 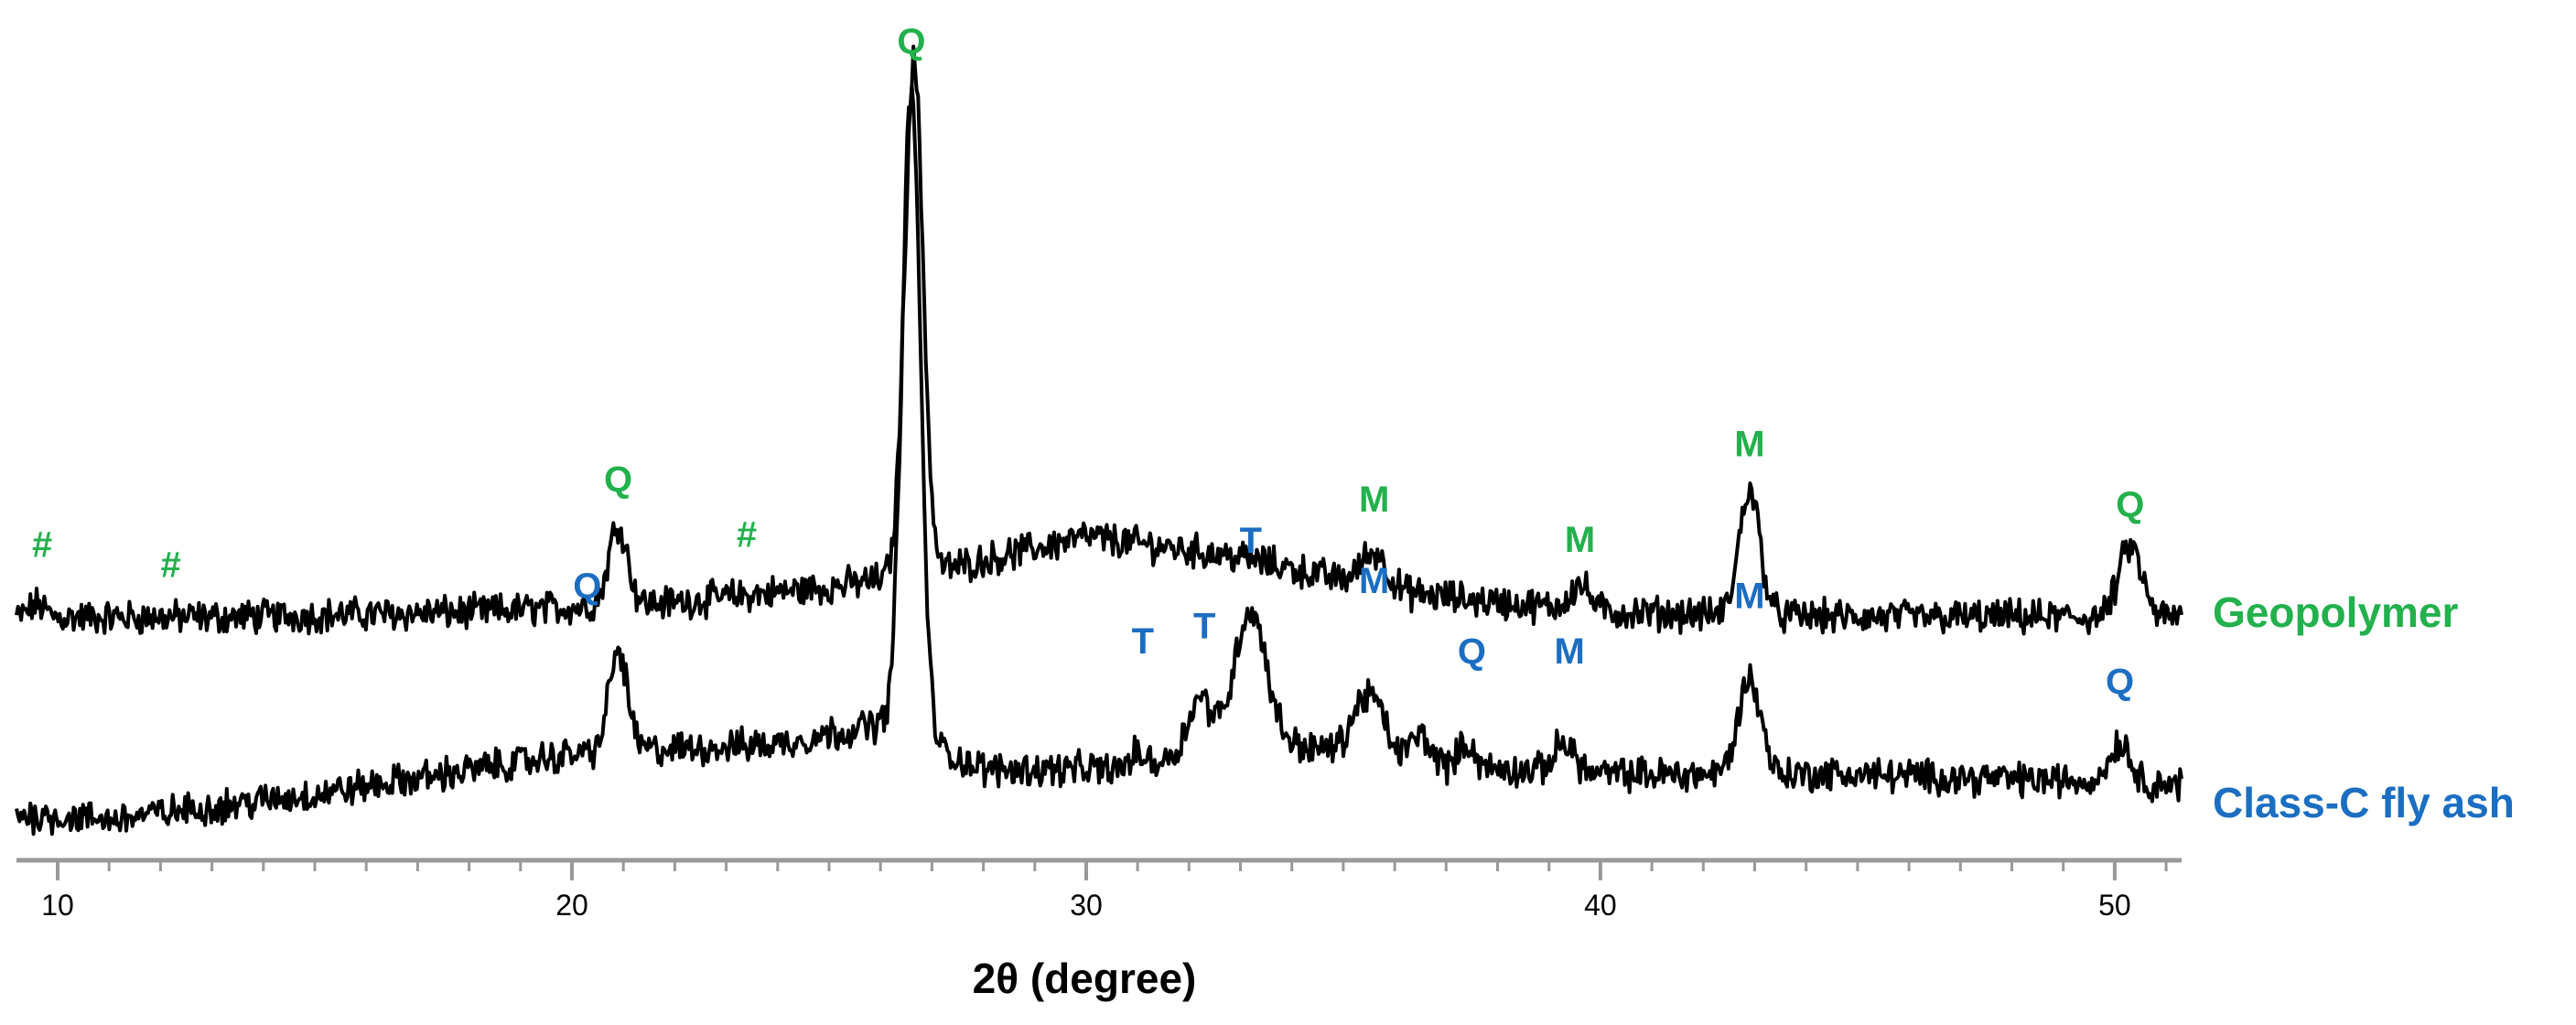 I want to click on peak-label-flyash-1: T, so click(x=1143, y=641).